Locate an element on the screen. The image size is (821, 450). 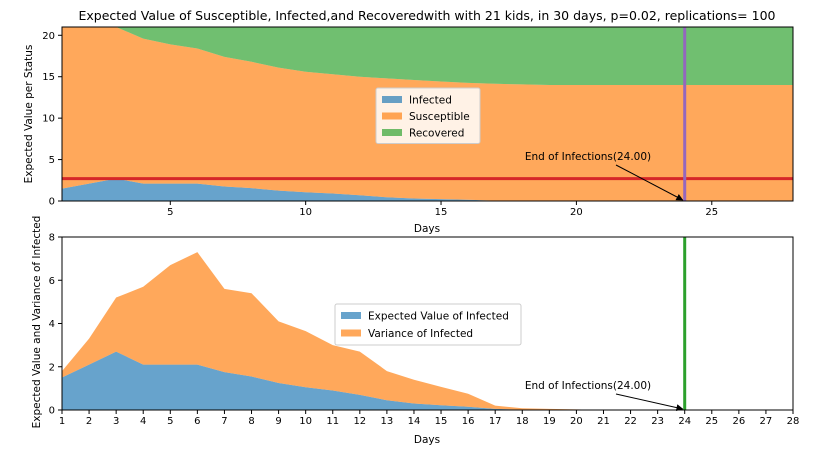
top-xtick-label: 10 is located at coordinates (305, 212).